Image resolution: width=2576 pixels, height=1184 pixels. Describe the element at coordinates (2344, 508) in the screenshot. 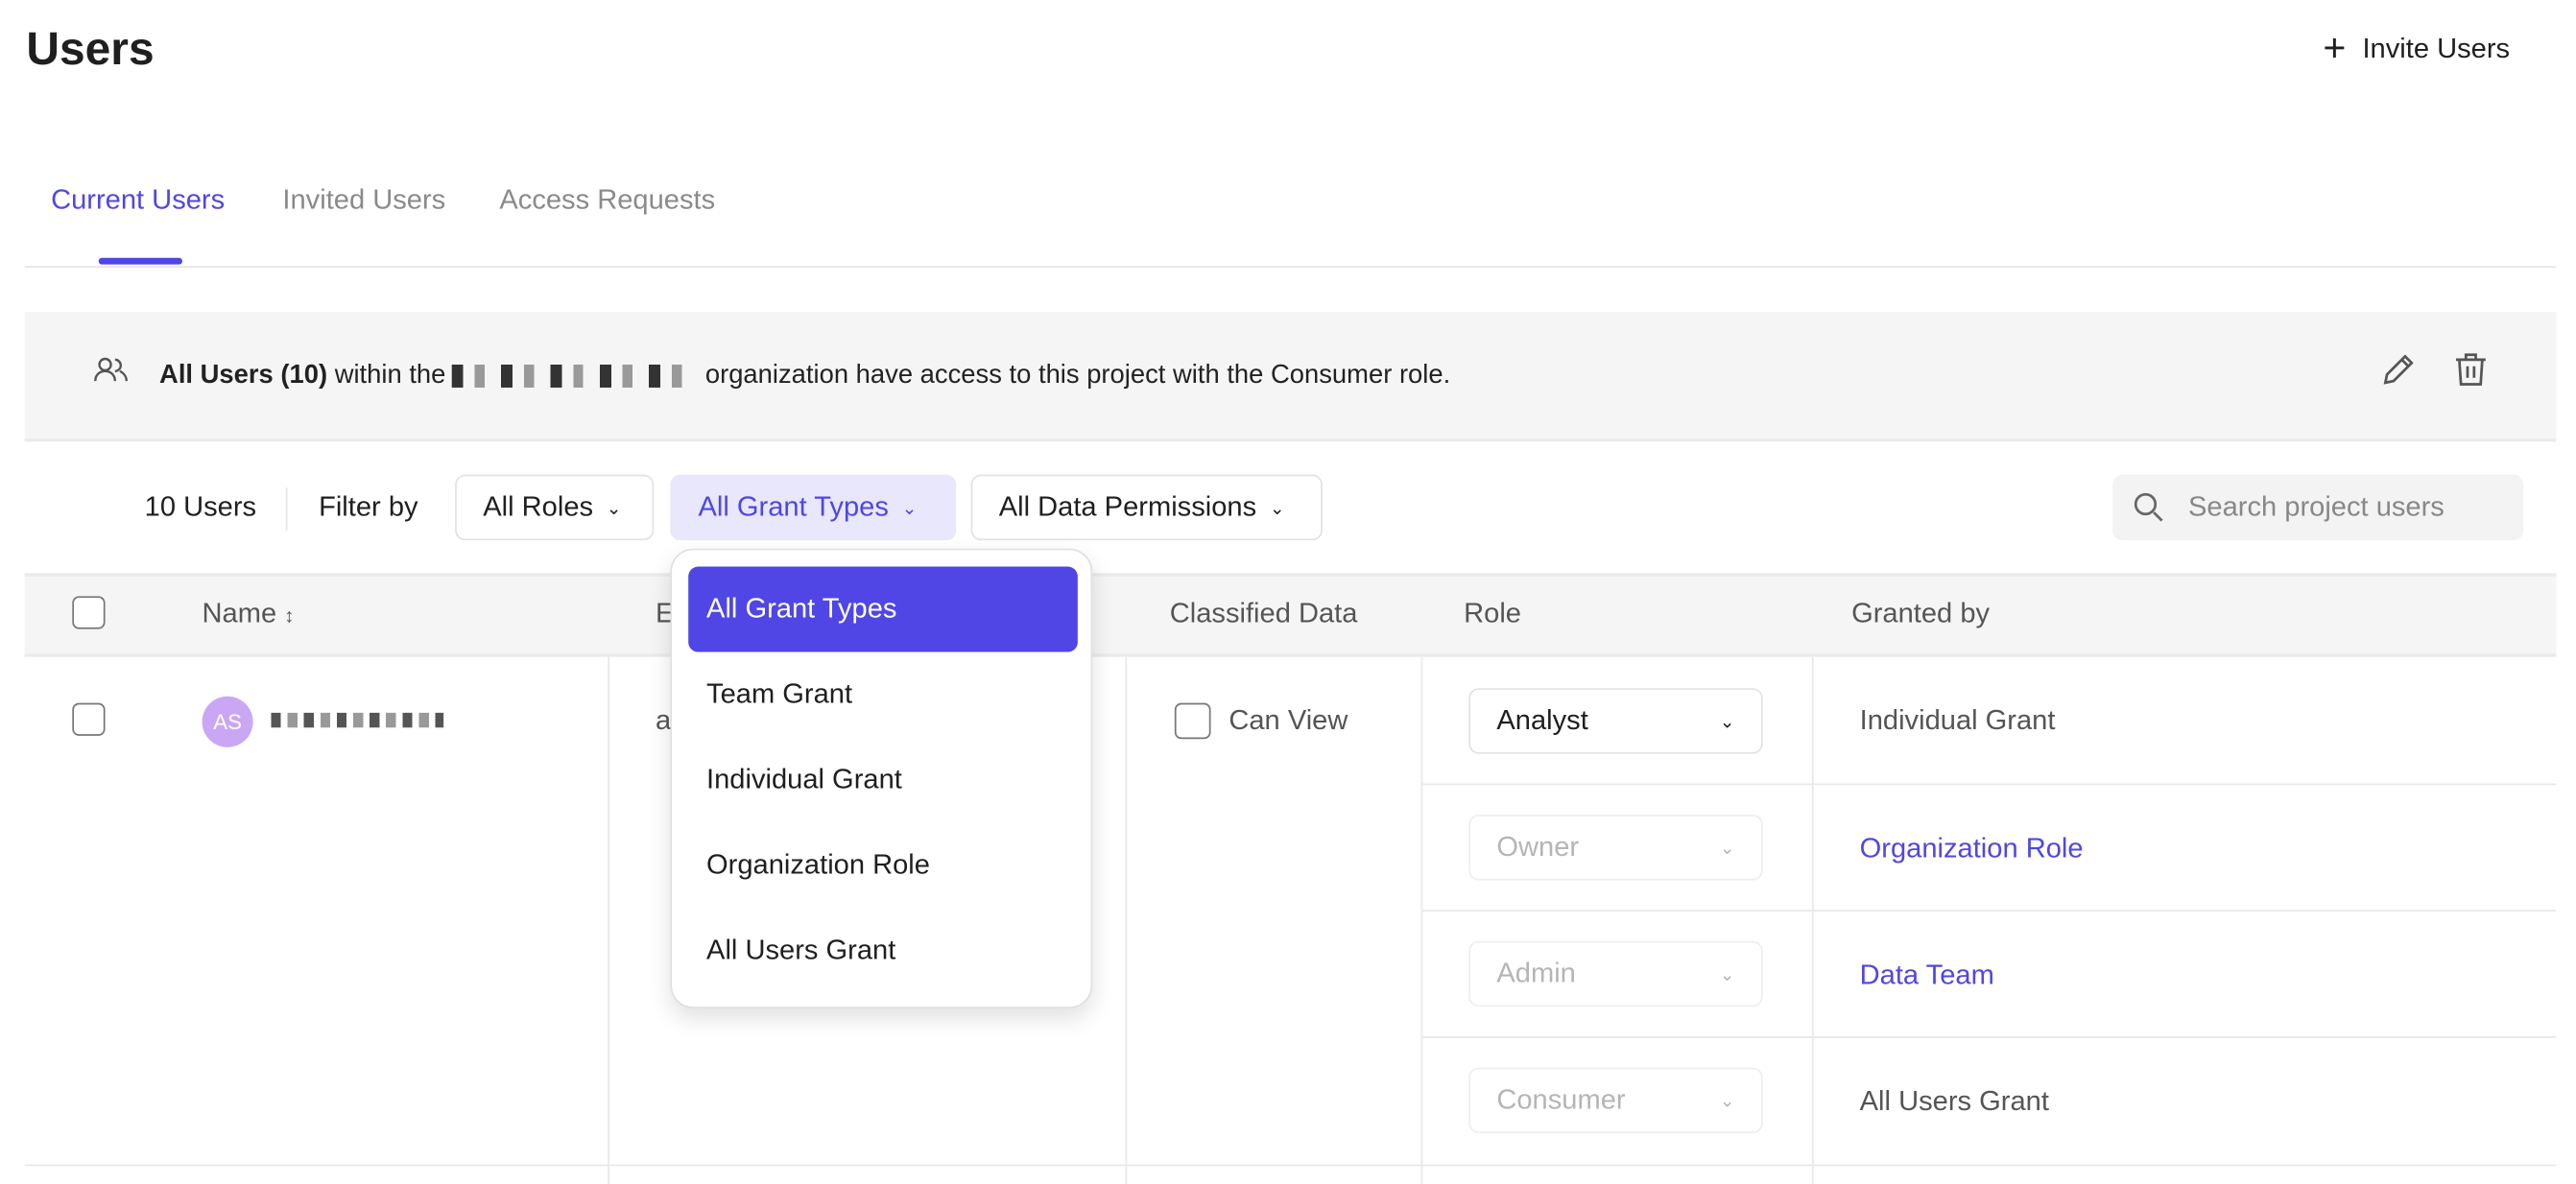

I see `search-input` at that location.